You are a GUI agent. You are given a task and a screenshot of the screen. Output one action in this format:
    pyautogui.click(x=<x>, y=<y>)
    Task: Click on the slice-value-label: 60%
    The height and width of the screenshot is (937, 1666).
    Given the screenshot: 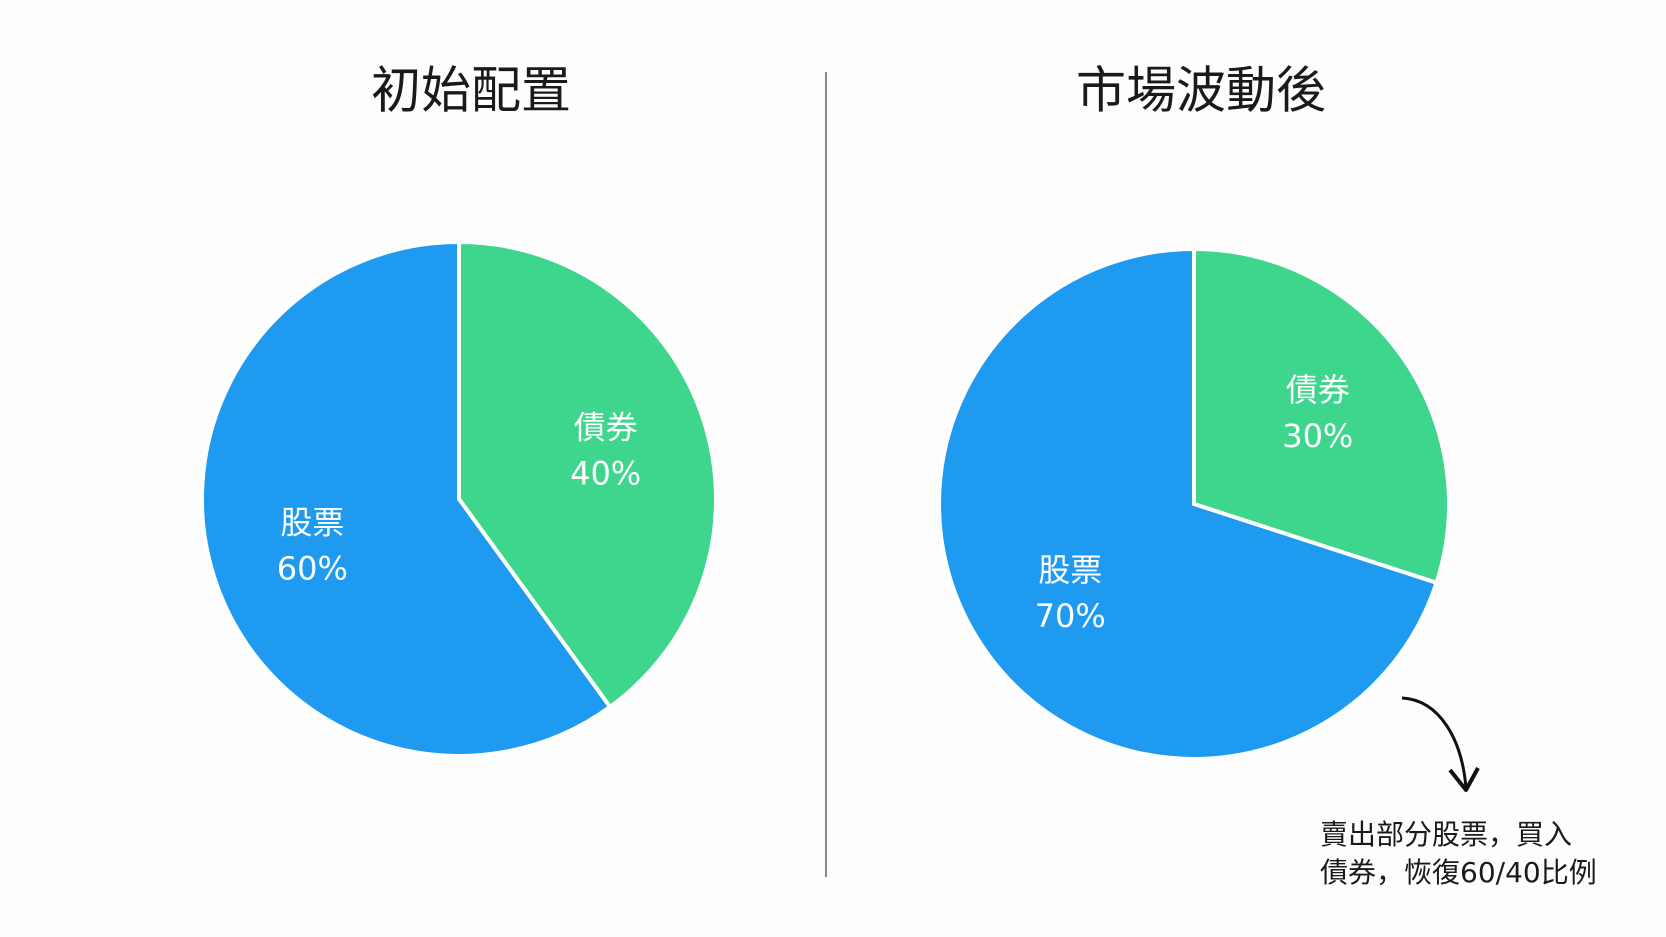 What is the action you would take?
    pyautogui.click(x=312, y=569)
    